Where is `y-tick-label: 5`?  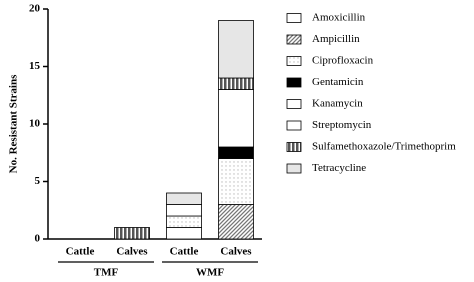 y-tick-label: 5 is located at coordinates (38, 181).